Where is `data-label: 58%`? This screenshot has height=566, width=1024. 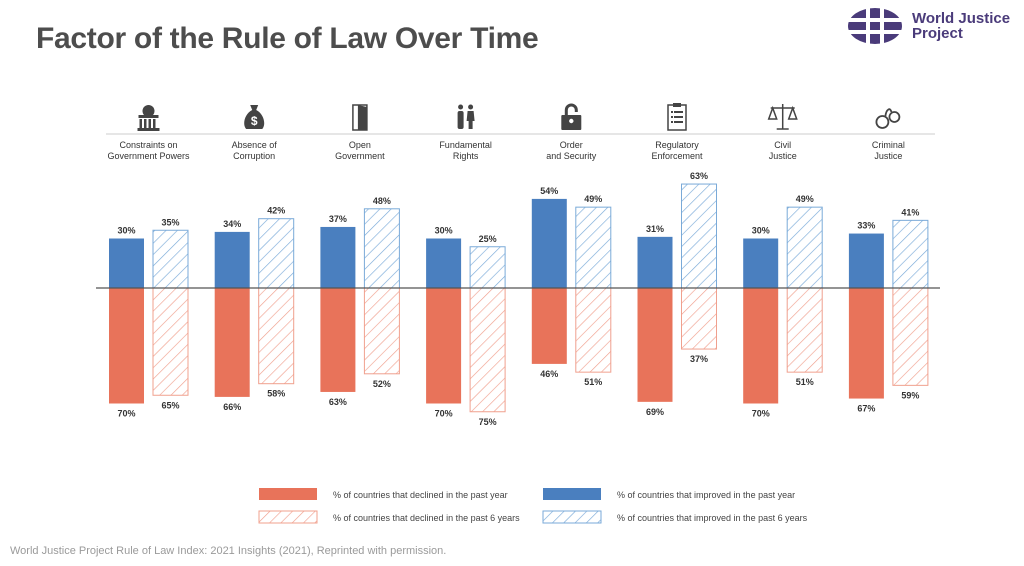 data-label: 58% is located at coordinates (276, 394).